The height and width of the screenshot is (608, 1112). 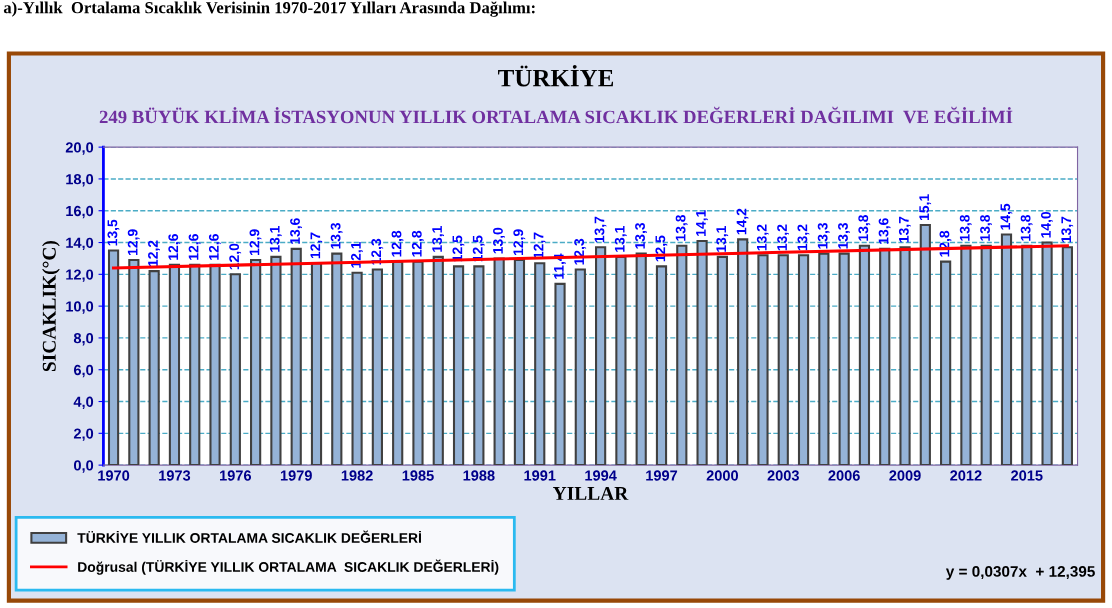 I want to click on data-label: 12,5, so click(x=661, y=248).